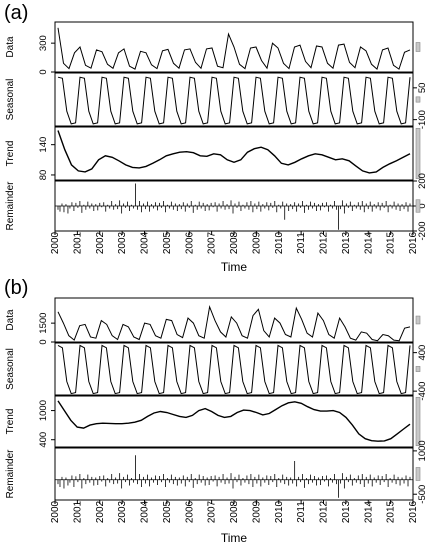 The height and width of the screenshot is (555, 440). Describe the element at coordinates (234, 474) in the screenshot. I see `panel-frame-remainder` at that location.